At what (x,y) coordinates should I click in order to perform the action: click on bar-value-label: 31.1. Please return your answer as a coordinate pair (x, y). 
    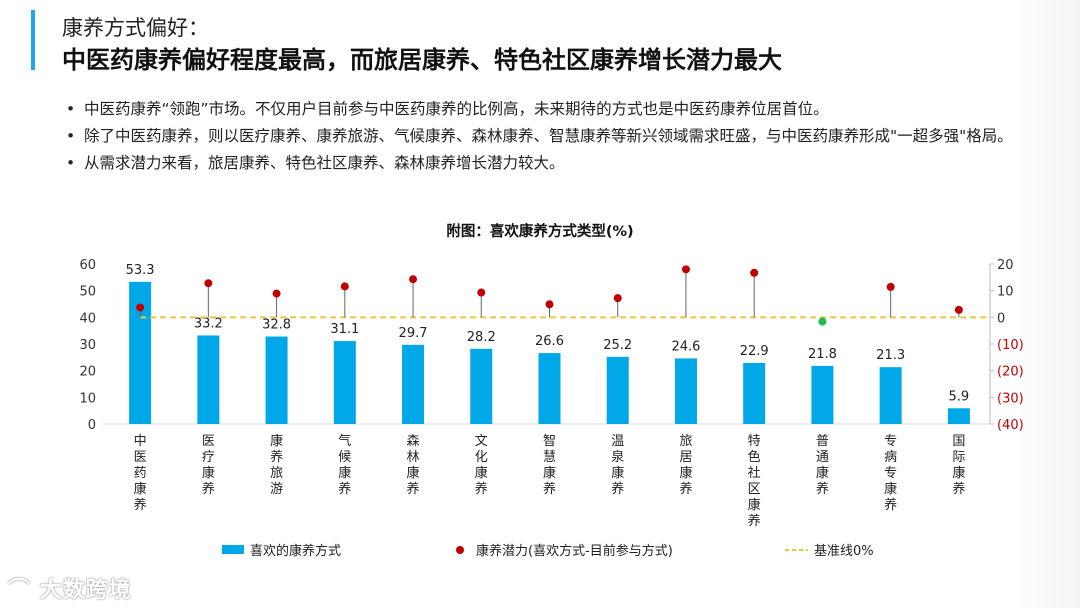
    Looking at the image, I should click on (344, 329).